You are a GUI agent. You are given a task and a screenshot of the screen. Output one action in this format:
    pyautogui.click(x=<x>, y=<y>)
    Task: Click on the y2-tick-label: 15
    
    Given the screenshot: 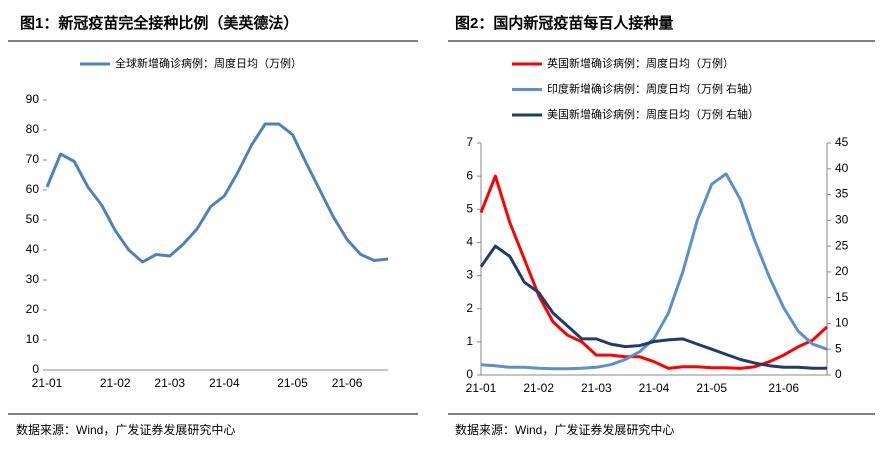 What is the action you would take?
    pyautogui.click(x=842, y=297)
    